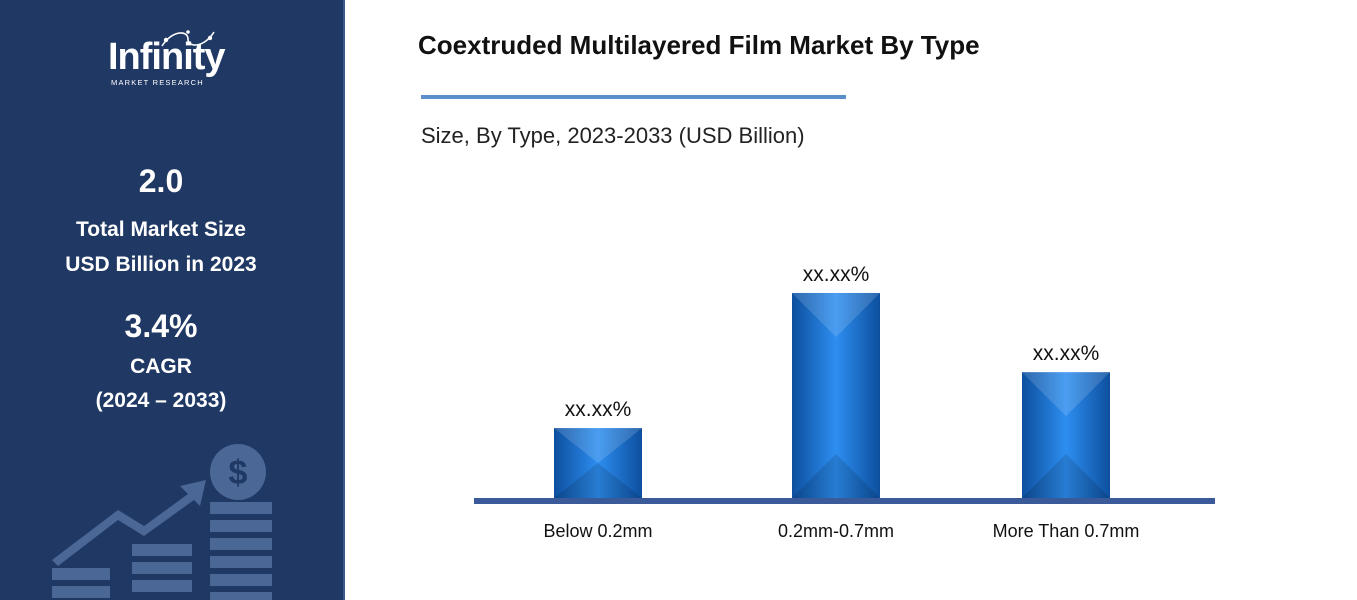 The height and width of the screenshot is (600, 1357). I want to click on logo-wordmark: Infinity, so click(167, 57).